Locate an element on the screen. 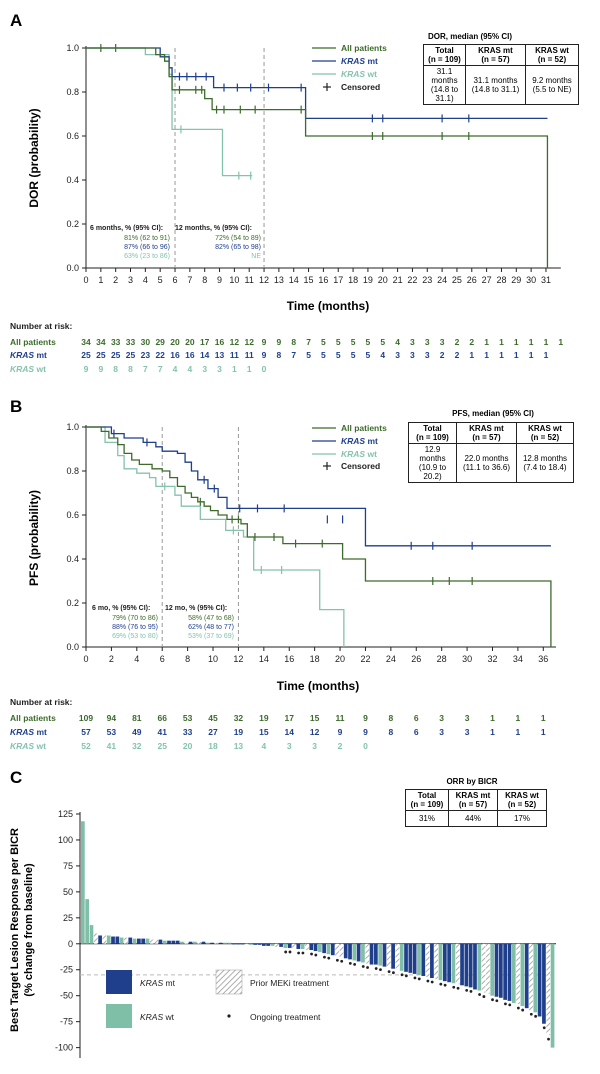 This screenshot has height=1074, width=600. x-tick-label: 1 is located at coordinates (100, 280).